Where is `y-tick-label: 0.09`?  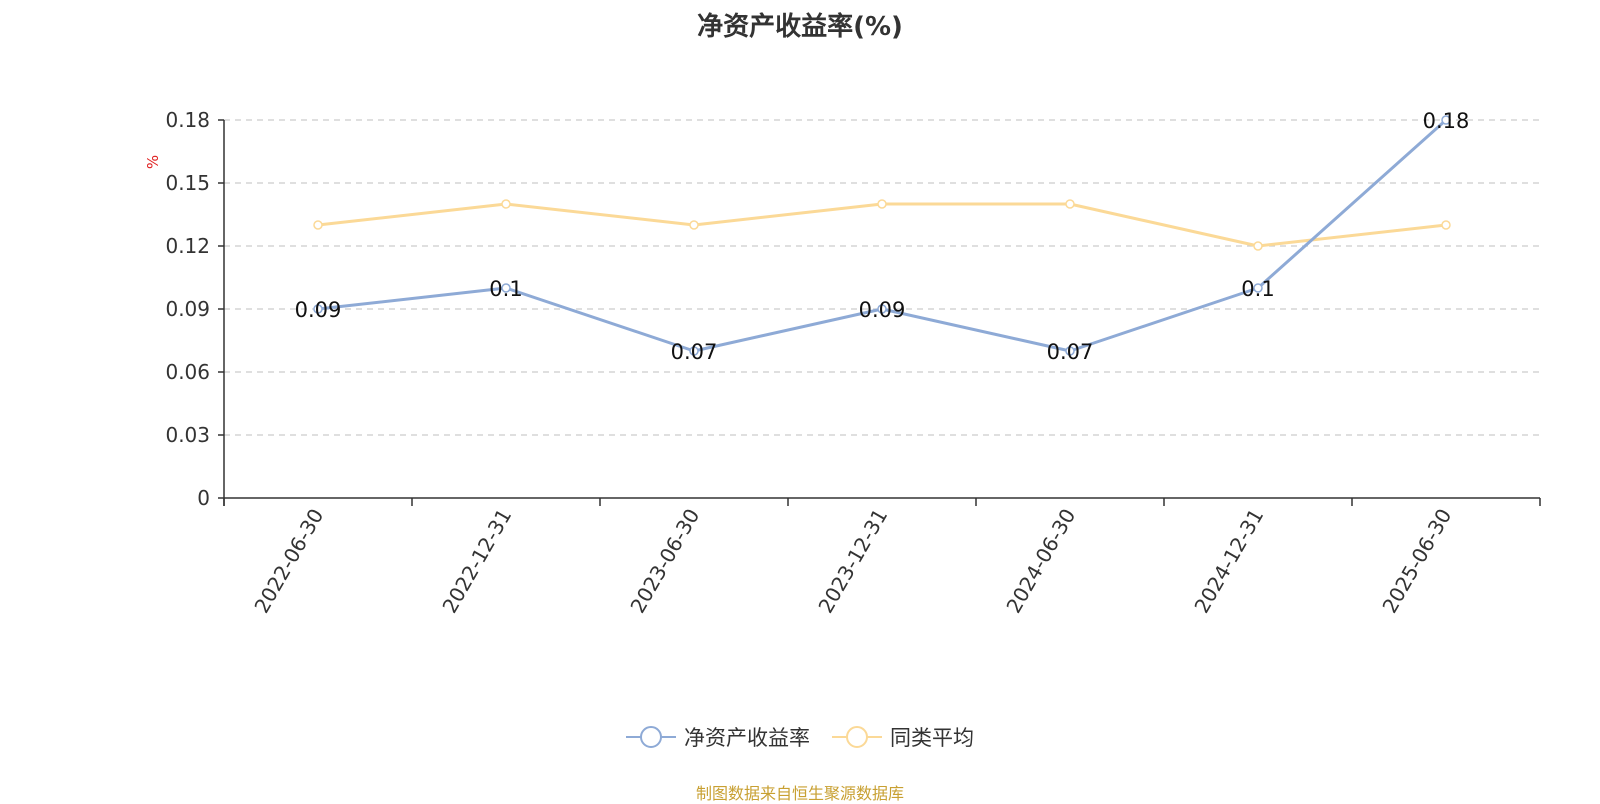 y-tick-label: 0.09 is located at coordinates (187, 309).